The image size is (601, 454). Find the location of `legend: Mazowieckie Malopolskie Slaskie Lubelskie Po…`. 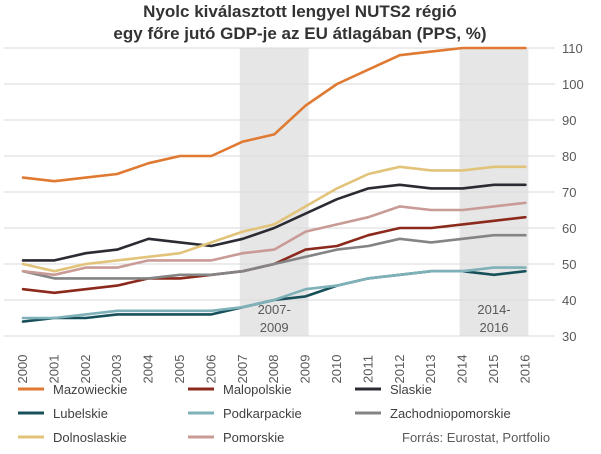

legend: Mazowieckie Malopolskie Slaskie Lubelskie Po… is located at coordinates (264, 413).